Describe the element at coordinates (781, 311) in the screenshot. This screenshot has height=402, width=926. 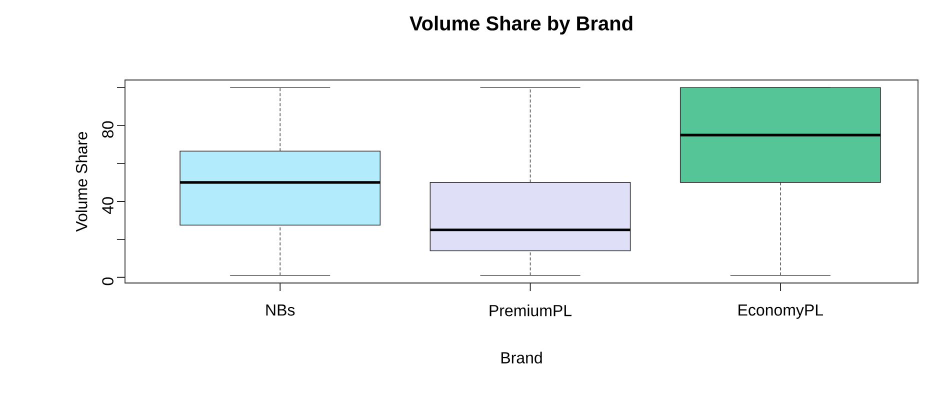
I see `x-tick-label: EconomyPL` at that location.